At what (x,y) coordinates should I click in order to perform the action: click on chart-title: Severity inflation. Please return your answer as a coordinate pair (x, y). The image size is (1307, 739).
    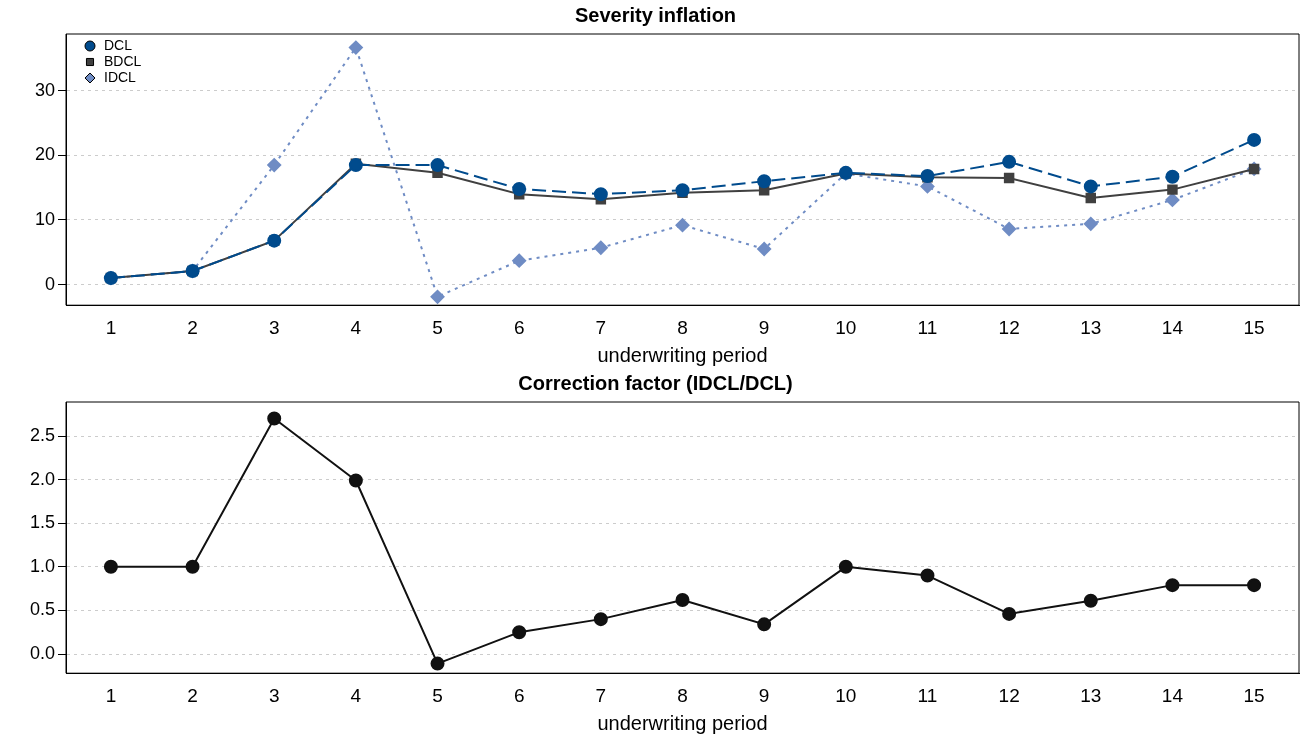
    Looking at the image, I should click on (655, 14).